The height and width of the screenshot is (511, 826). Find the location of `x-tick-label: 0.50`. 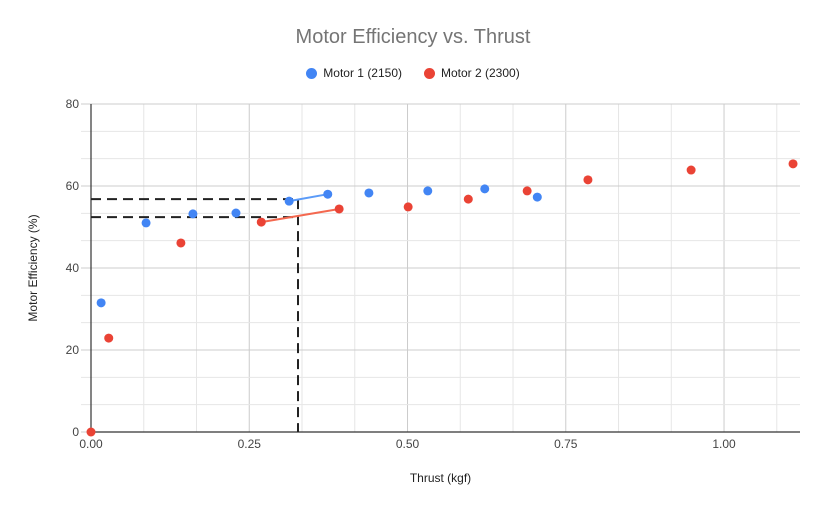

x-tick-label: 0.50 is located at coordinates (408, 444).